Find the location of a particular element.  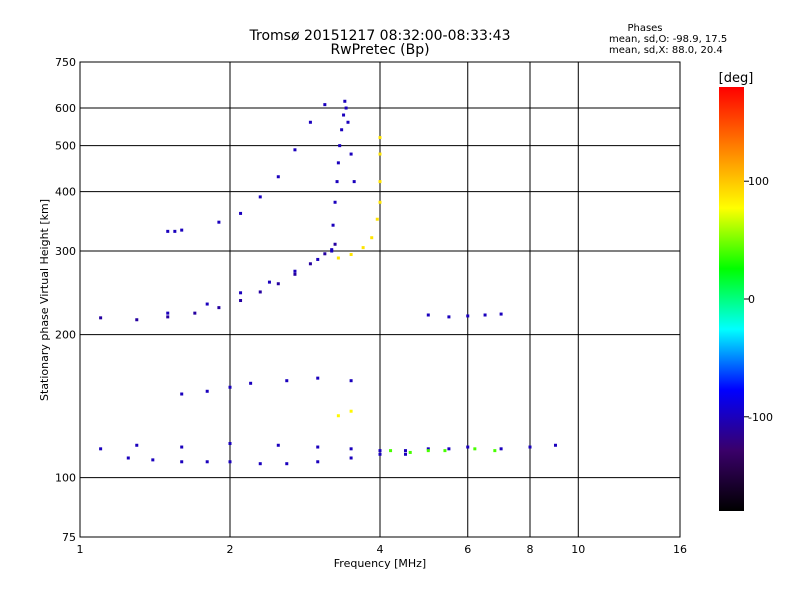

trace-e-layer-o-mode is located at coordinates (266, 459).